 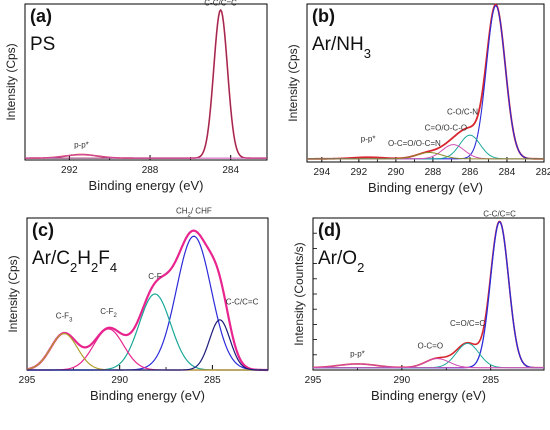 I want to click on panel-label: (b), so click(x=323, y=16).